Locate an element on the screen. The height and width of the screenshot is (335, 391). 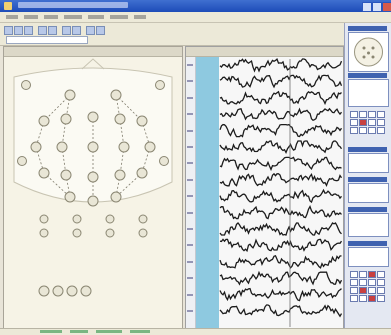
menu-item-montage is located at coordinates (73, 17).